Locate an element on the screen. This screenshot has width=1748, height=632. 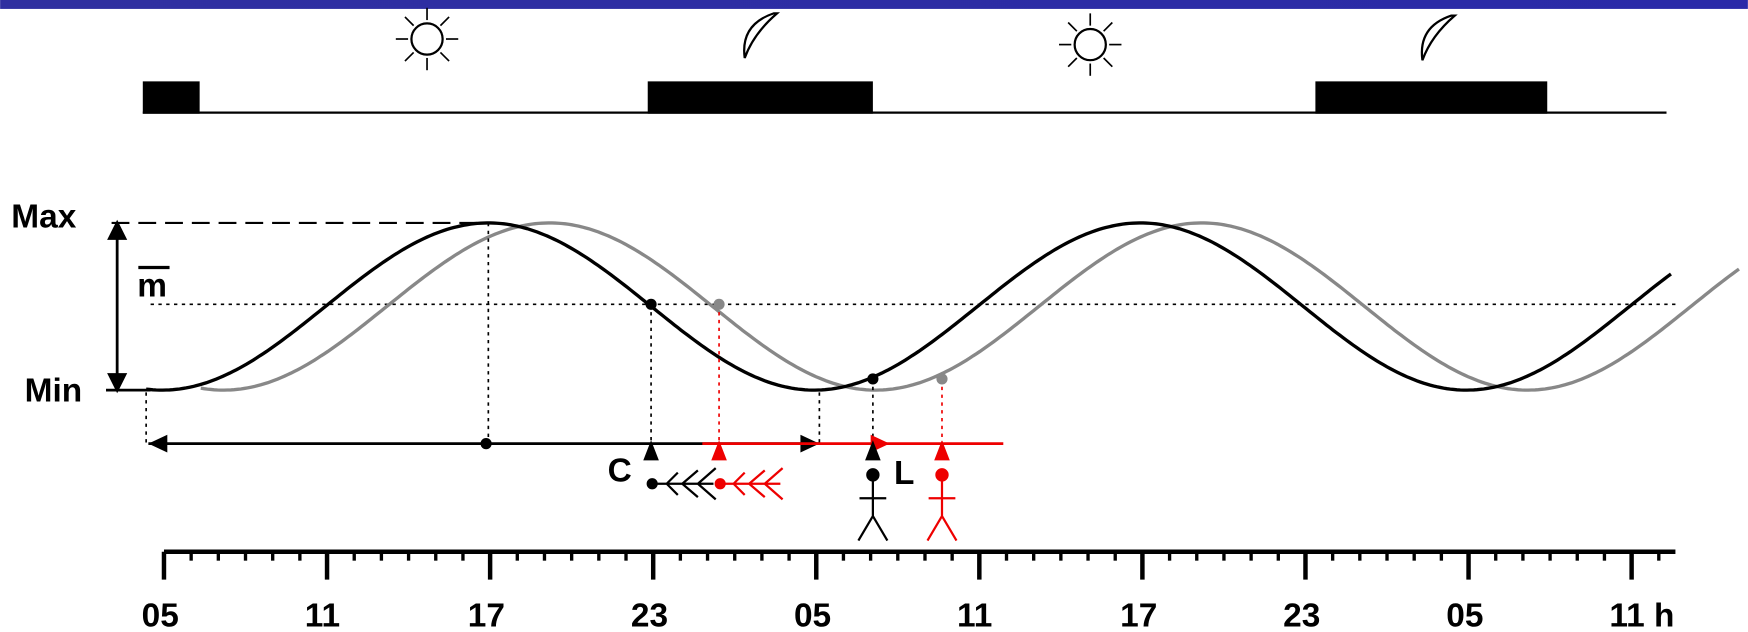
sun-icons is located at coordinates (758, 41).